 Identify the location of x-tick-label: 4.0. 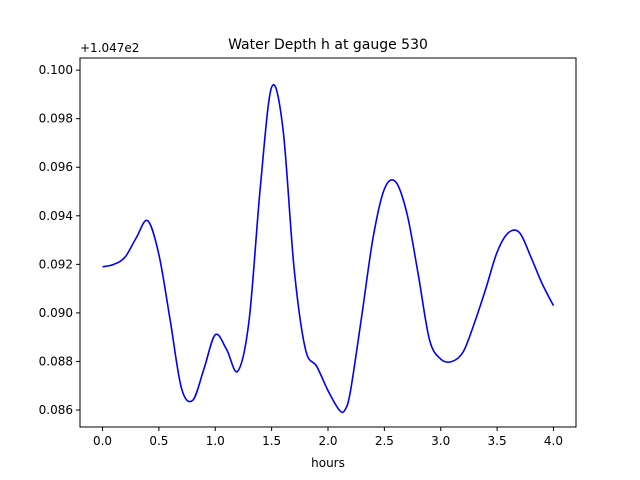
(553, 441).